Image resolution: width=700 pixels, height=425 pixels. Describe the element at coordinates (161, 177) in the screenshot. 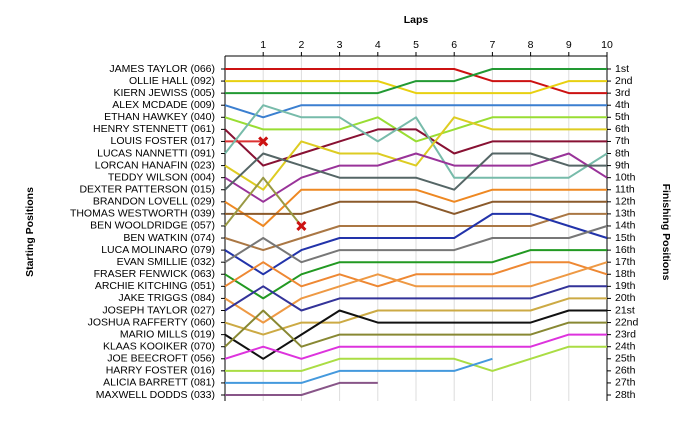

I see `start-label: TEDDY WILSON (004)` at that location.